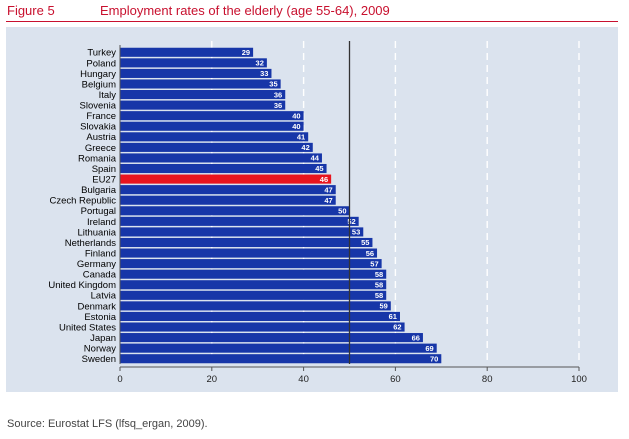  I want to click on category-label: United Kingdom, so click(82, 285).